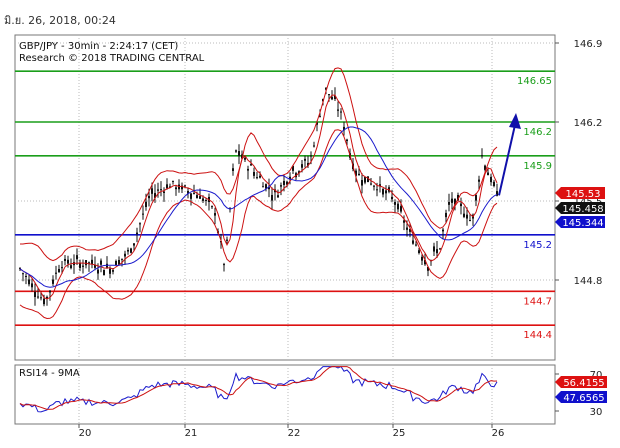  I want to click on level-label: 146.2, so click(537, 132).